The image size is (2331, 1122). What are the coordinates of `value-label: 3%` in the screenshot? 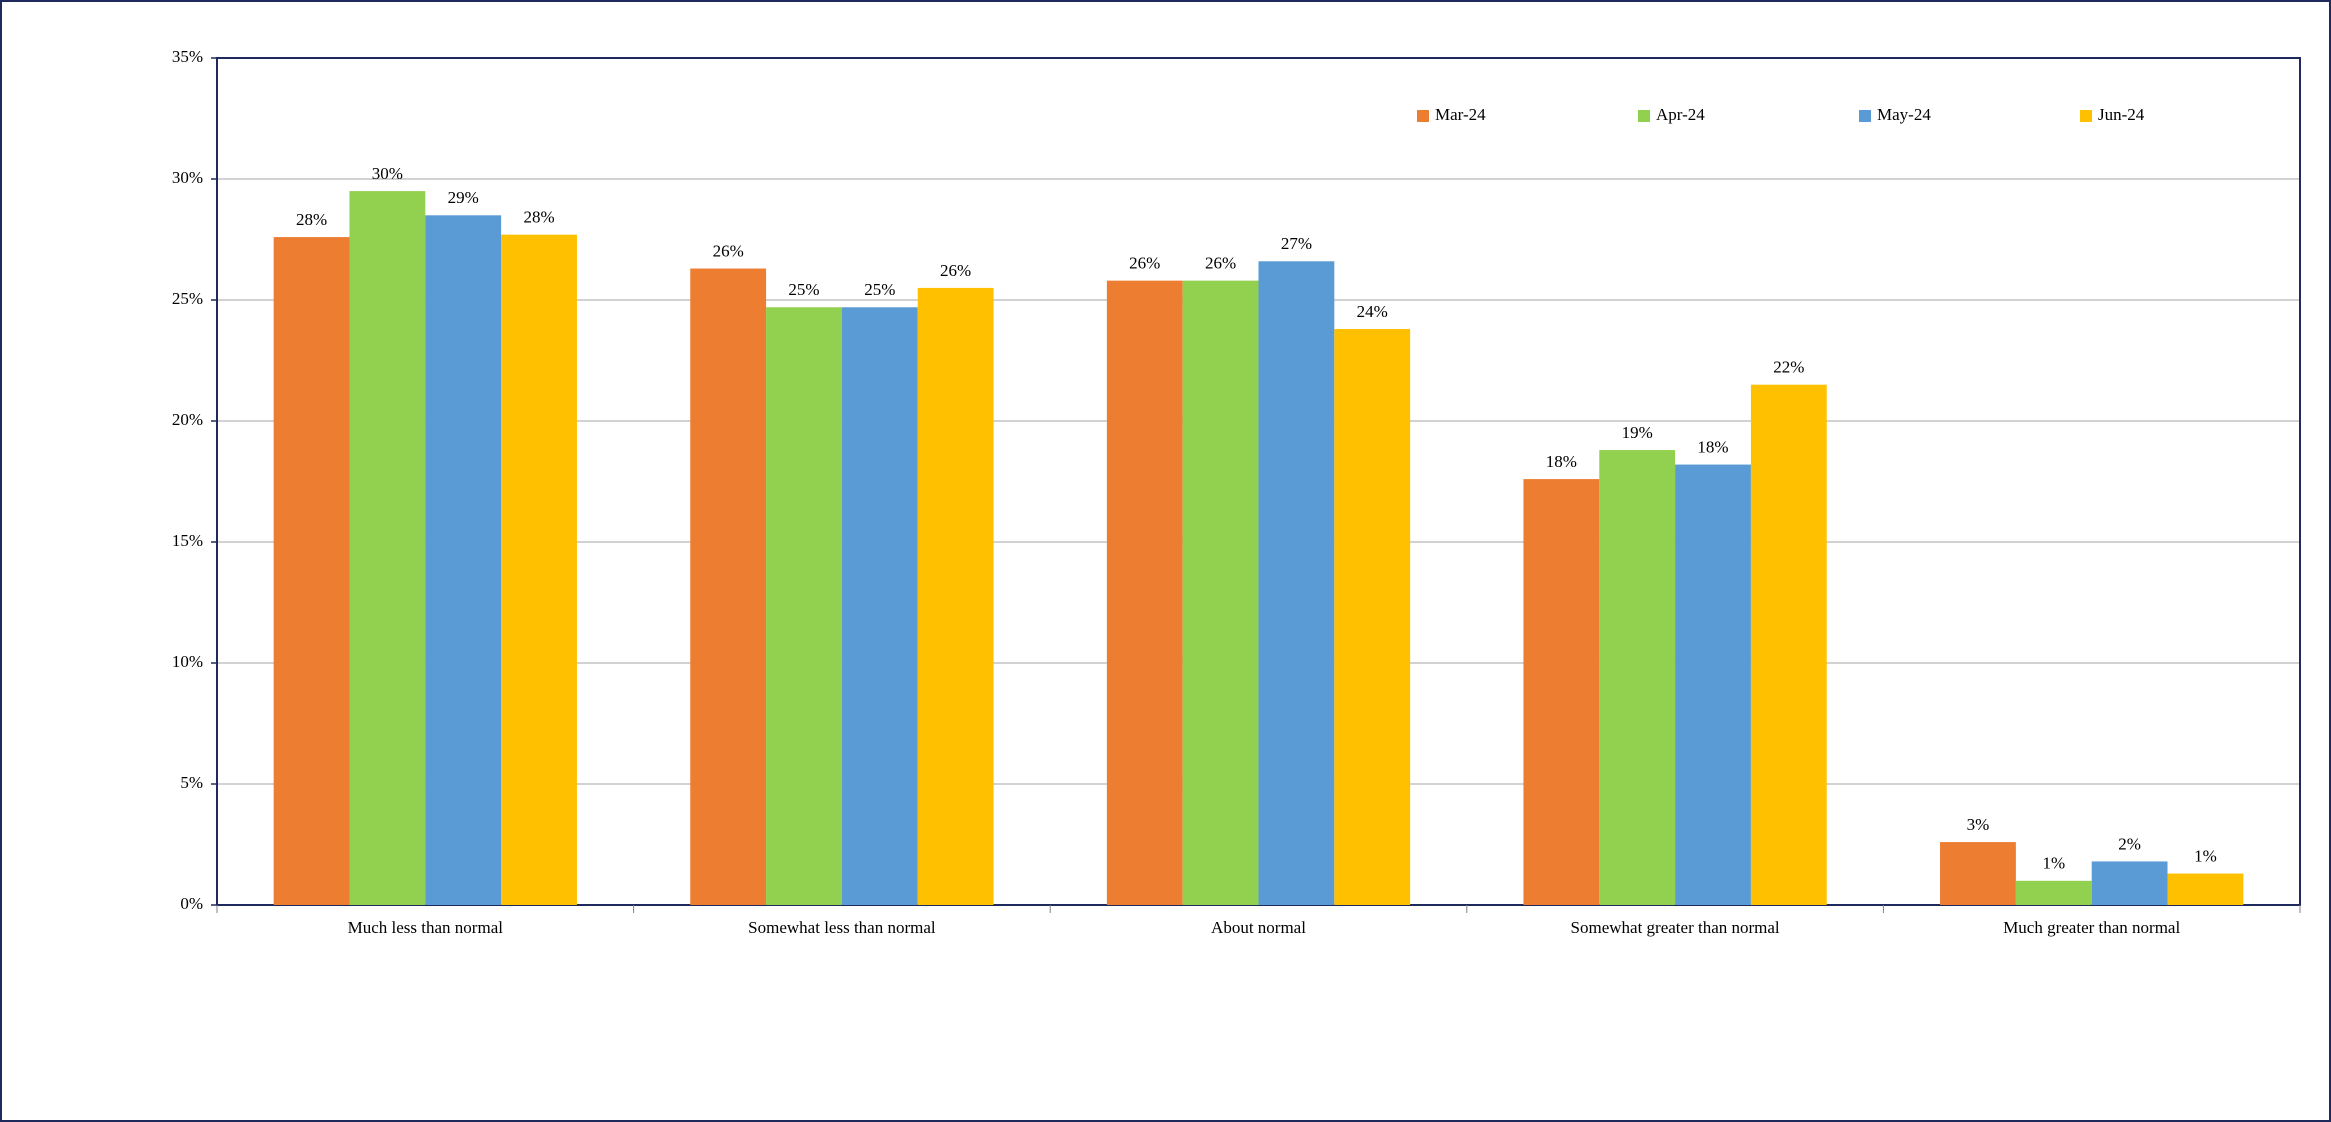 It's located at (1978, 824).